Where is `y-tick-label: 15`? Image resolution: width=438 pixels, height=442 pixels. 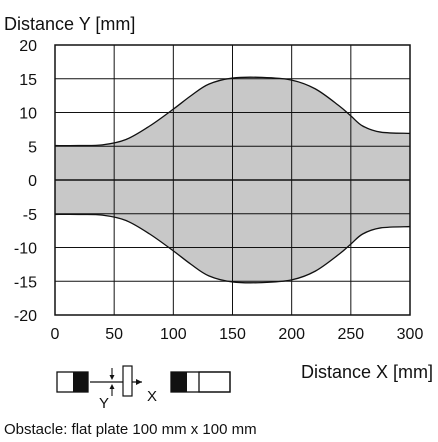 y-tick-label: 15 is located at coordinates (28, 80).